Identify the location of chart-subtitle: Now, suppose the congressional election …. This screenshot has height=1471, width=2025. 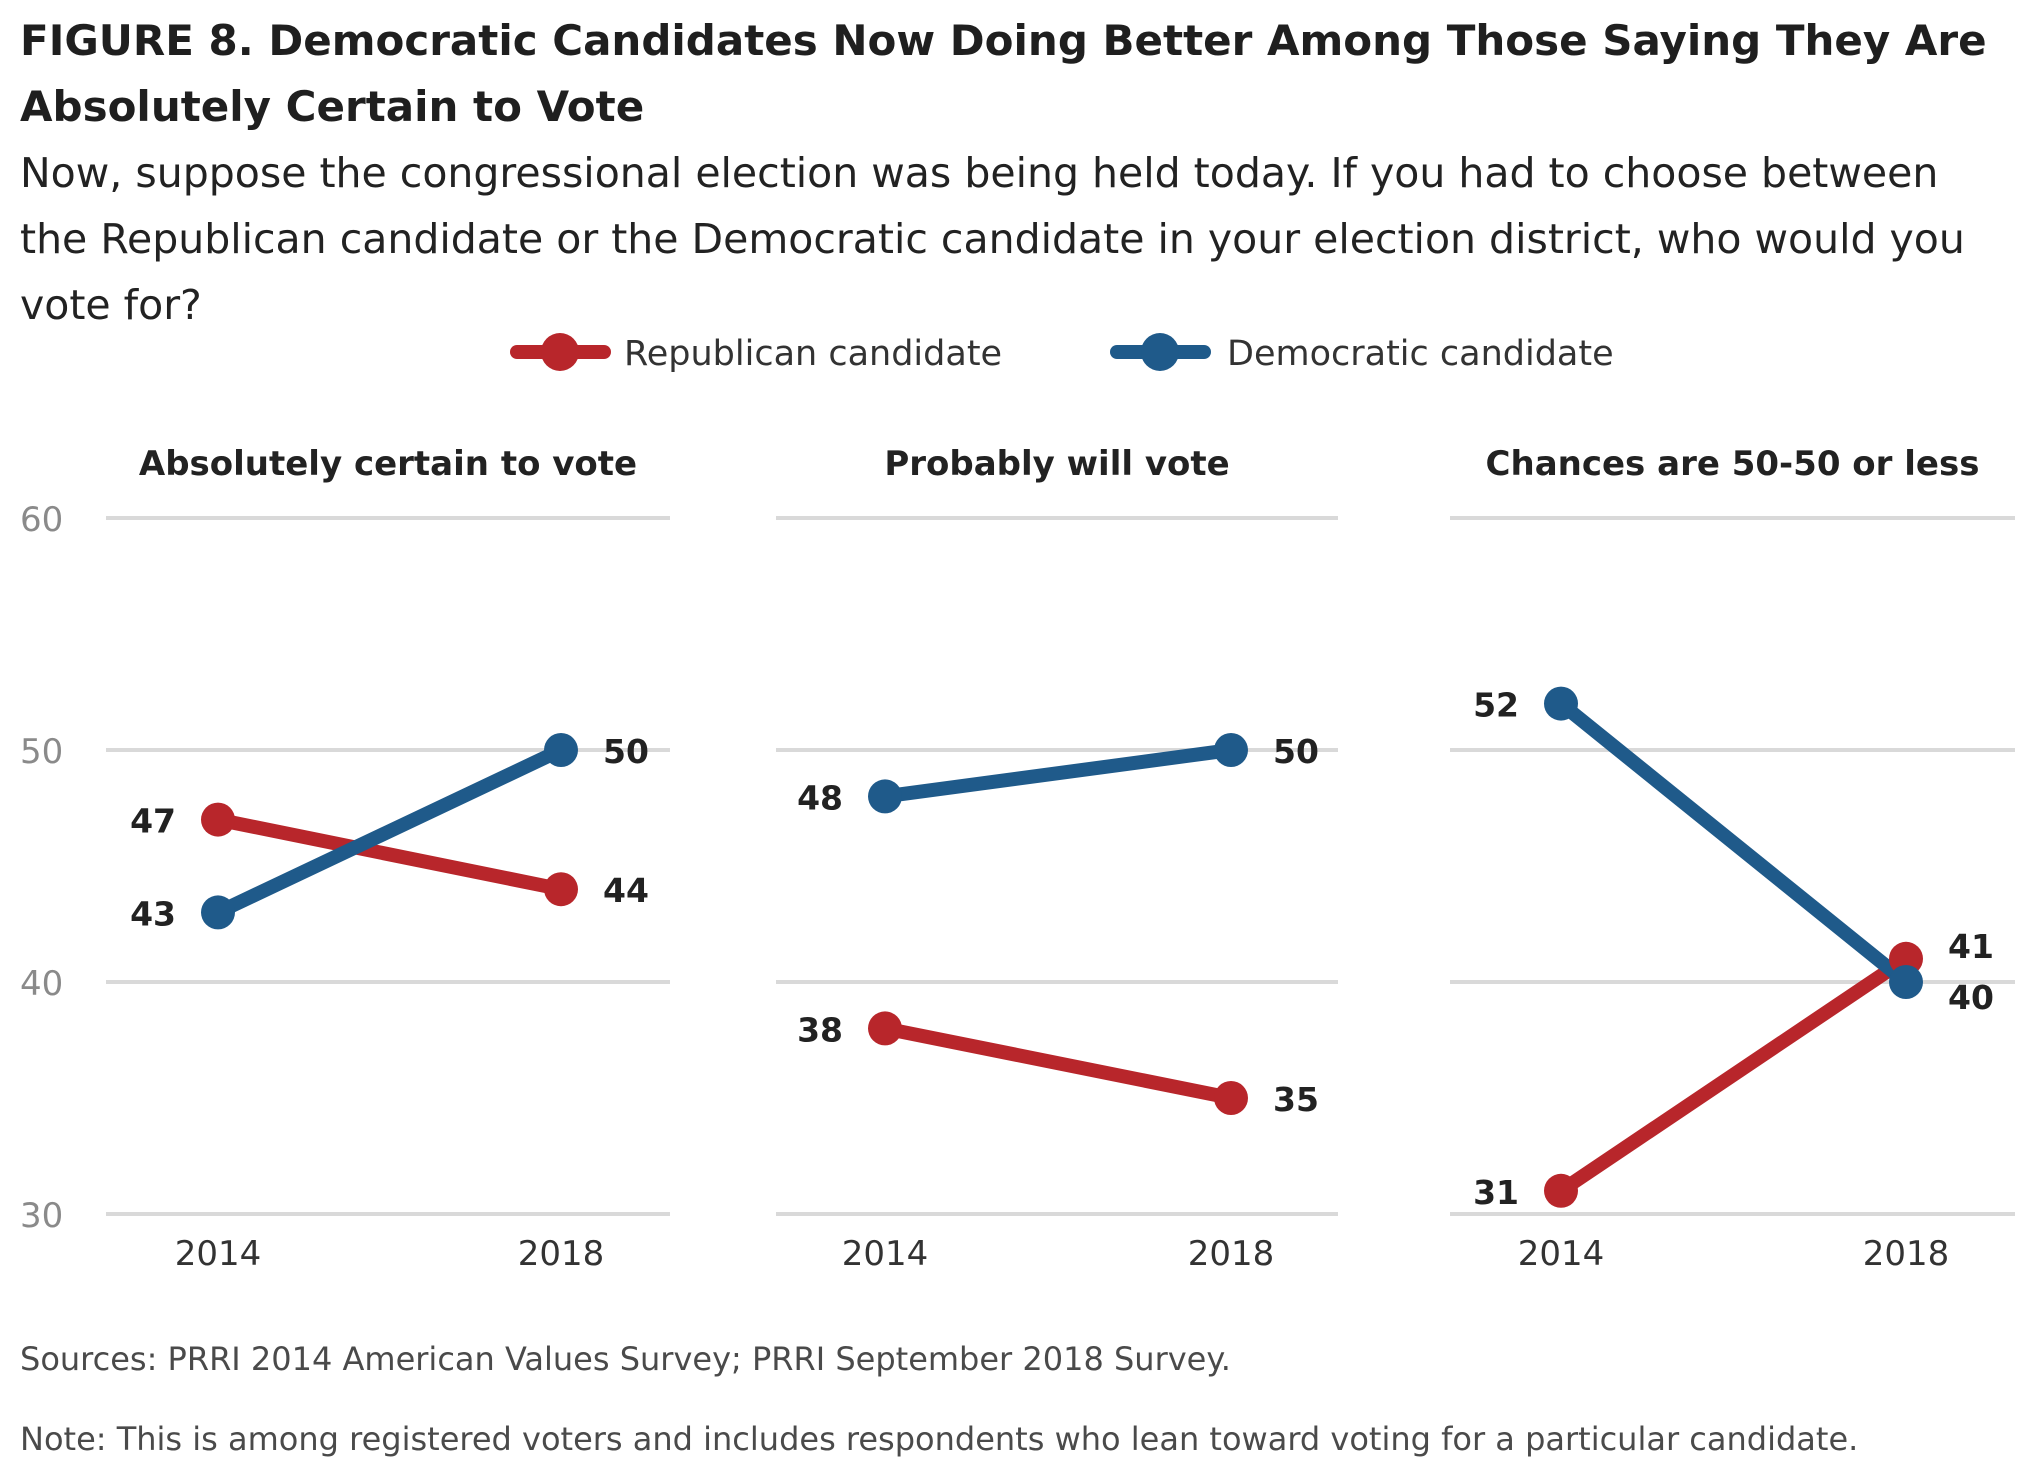
(992, 239).